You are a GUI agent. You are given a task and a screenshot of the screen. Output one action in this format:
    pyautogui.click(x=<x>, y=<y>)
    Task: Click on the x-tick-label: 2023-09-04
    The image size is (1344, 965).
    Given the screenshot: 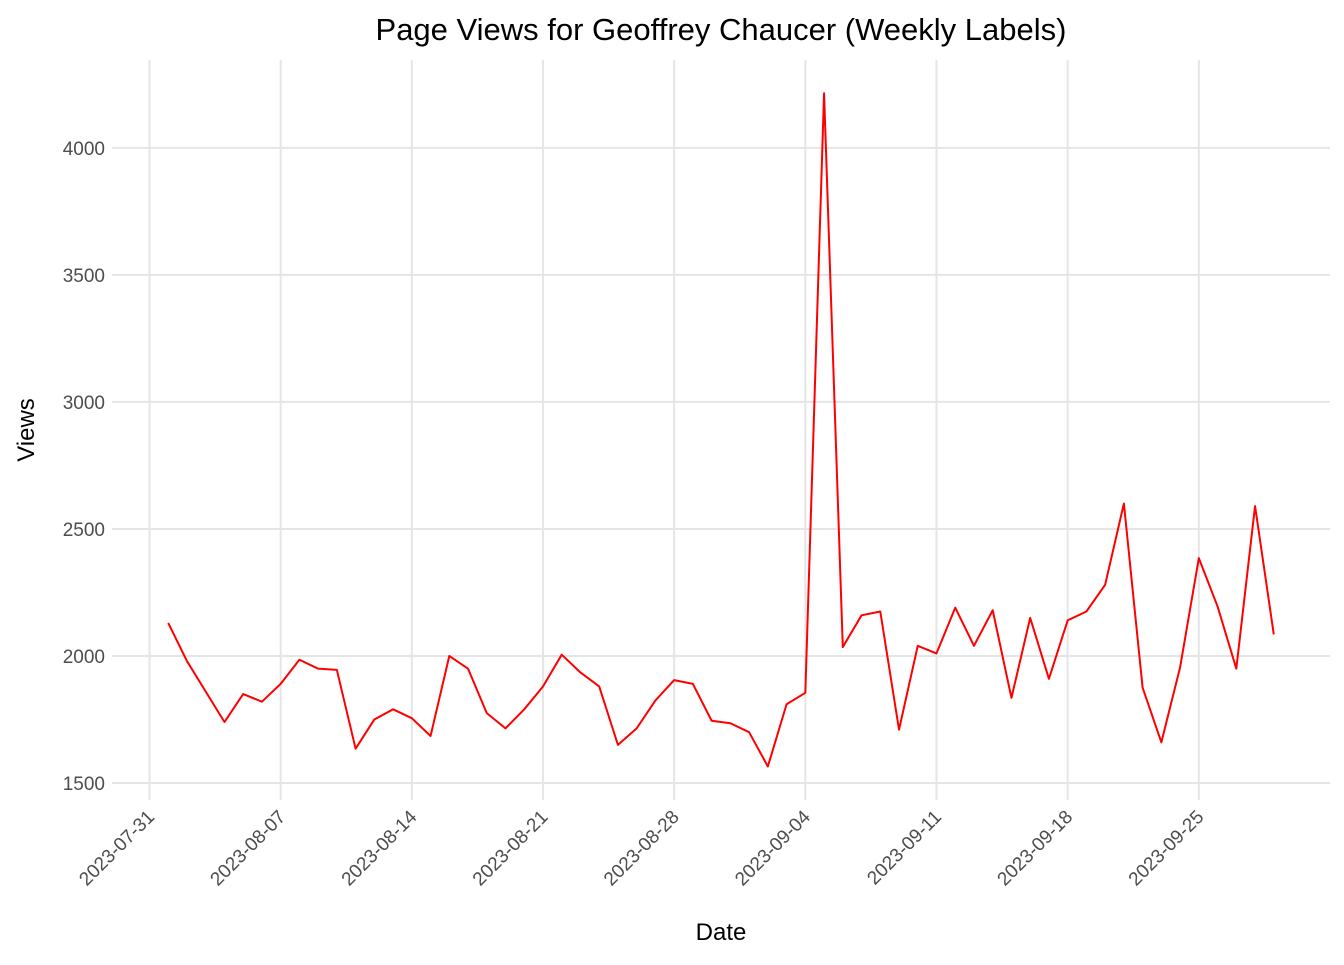 What is the action you would take?
    pyautogui.click(x=773, y=848)
    